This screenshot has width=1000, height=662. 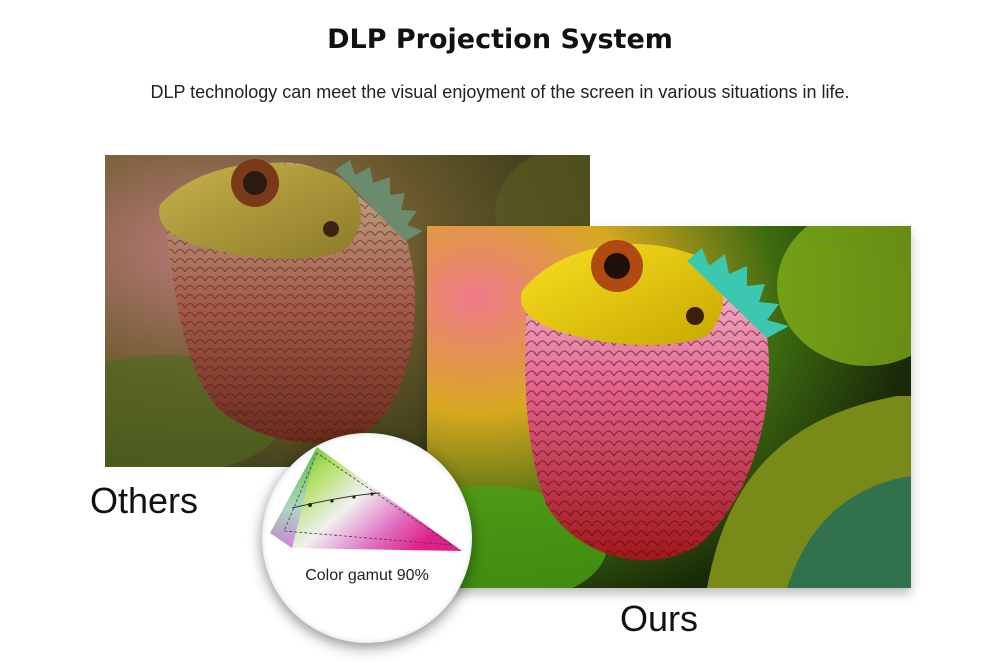 What do you see at coordinates (367, 575) in the screenshot?
I see `gamut-label: Color gamut 90%` at bounding box center [367, 575].